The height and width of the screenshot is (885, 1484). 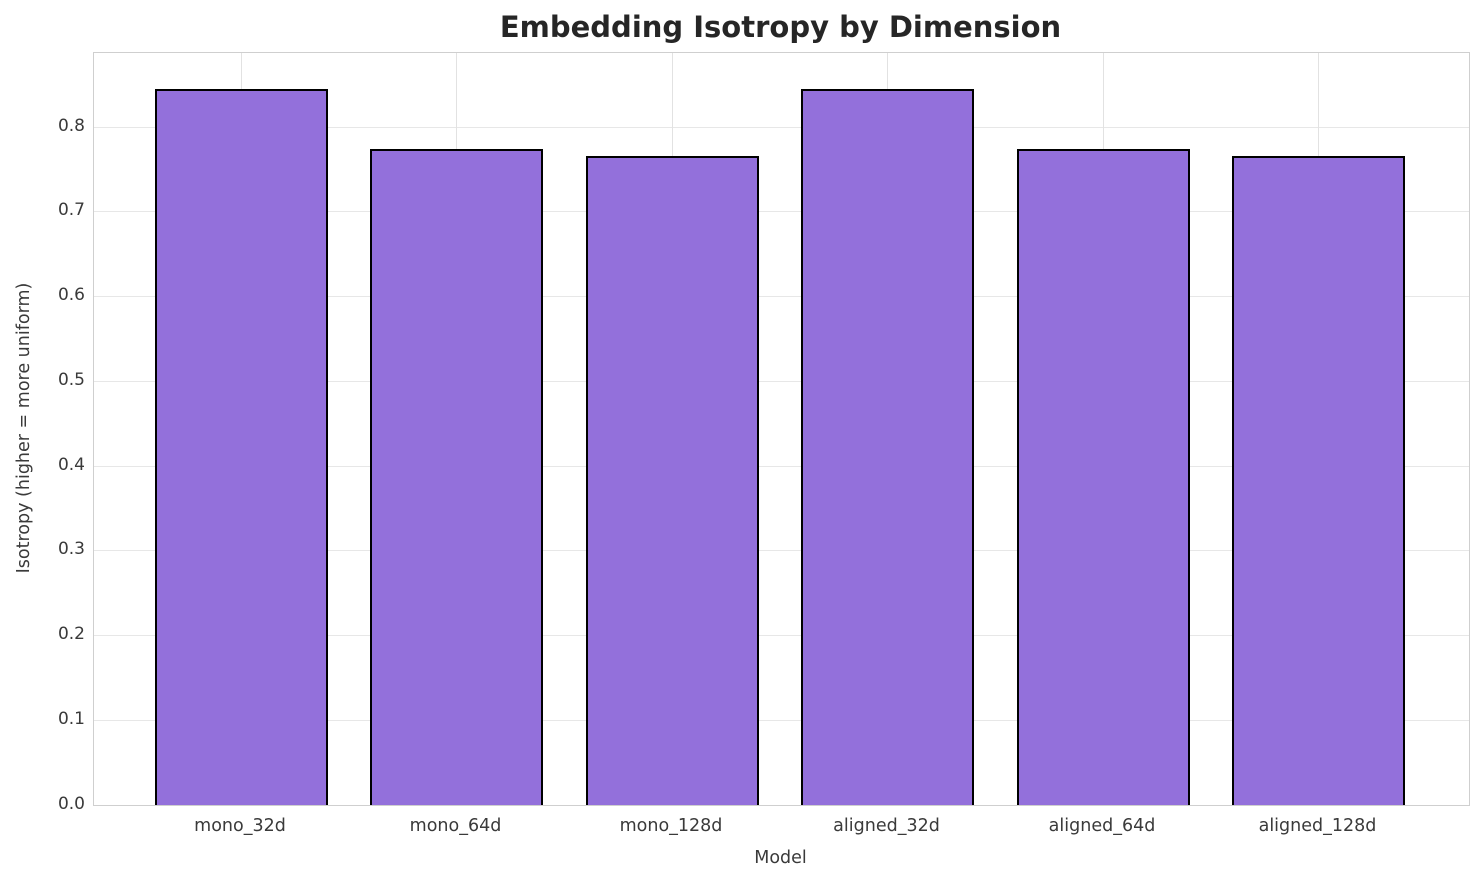 What do you see at coordinates (71, 549) in the screenshot?
I see `y-tick-label: 0.3` at bounding box center [71, 549].